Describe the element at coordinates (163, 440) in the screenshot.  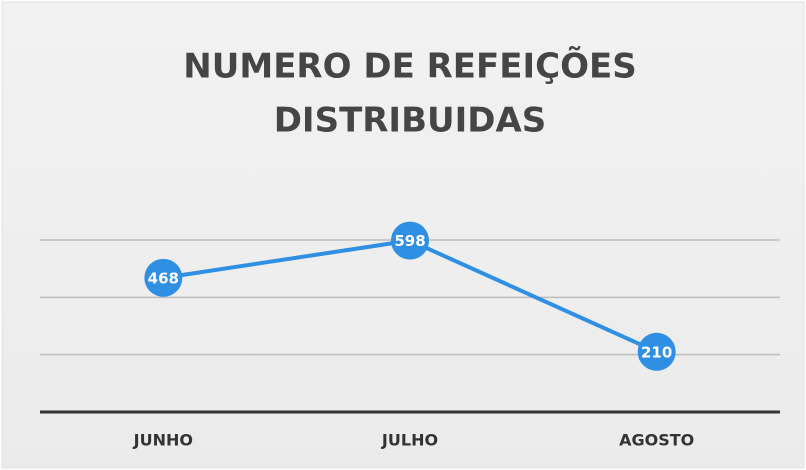
I see `x-tick-label: JUNHO` at that location.